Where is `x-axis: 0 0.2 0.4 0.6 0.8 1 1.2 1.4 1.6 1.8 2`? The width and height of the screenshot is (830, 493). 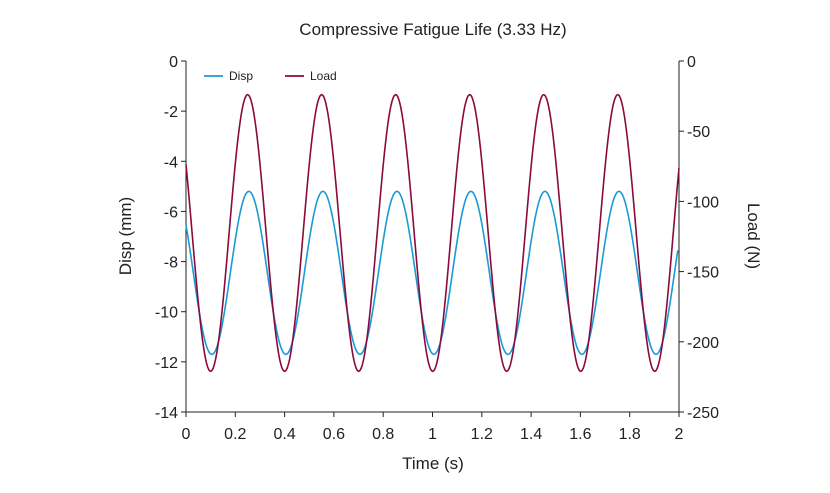 x-axis: 0 0.2 0.4 0.6 0.8 1 1.2 1.4 1.6 1.8 2 is located at coordinates (433, 427).